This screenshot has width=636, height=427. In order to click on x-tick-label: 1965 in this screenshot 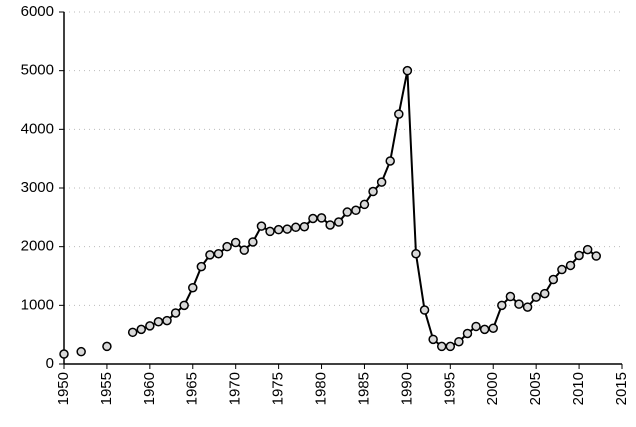, I will do `click(192, 388)`.